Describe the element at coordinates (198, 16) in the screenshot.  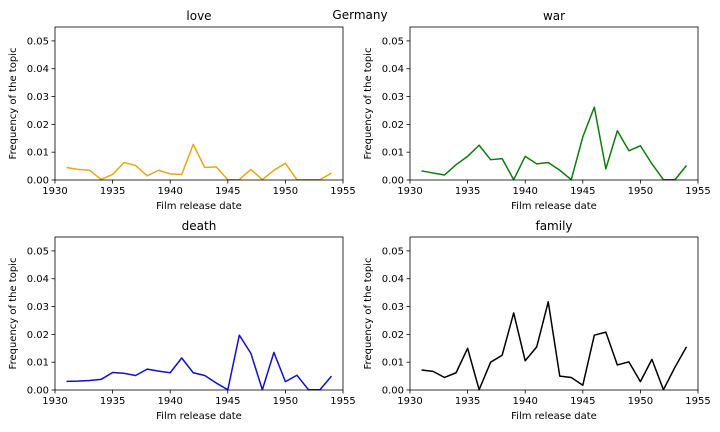
I see `panel-title: love` at that location.